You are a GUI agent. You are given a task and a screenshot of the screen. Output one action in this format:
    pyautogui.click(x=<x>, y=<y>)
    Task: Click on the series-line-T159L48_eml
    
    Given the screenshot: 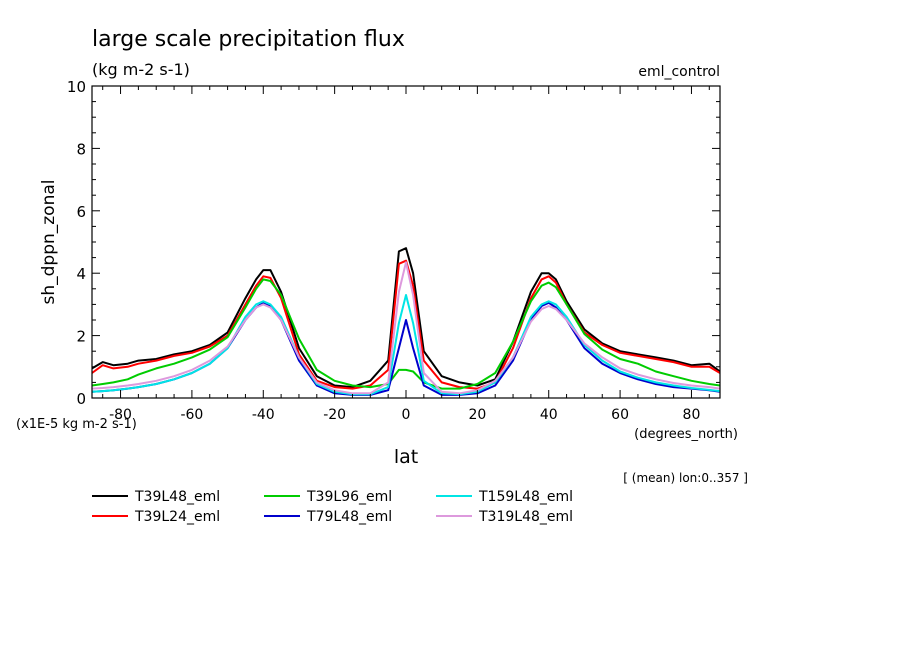 What is the action you would take?
    pyautogui.click(x=406, y=345)
    